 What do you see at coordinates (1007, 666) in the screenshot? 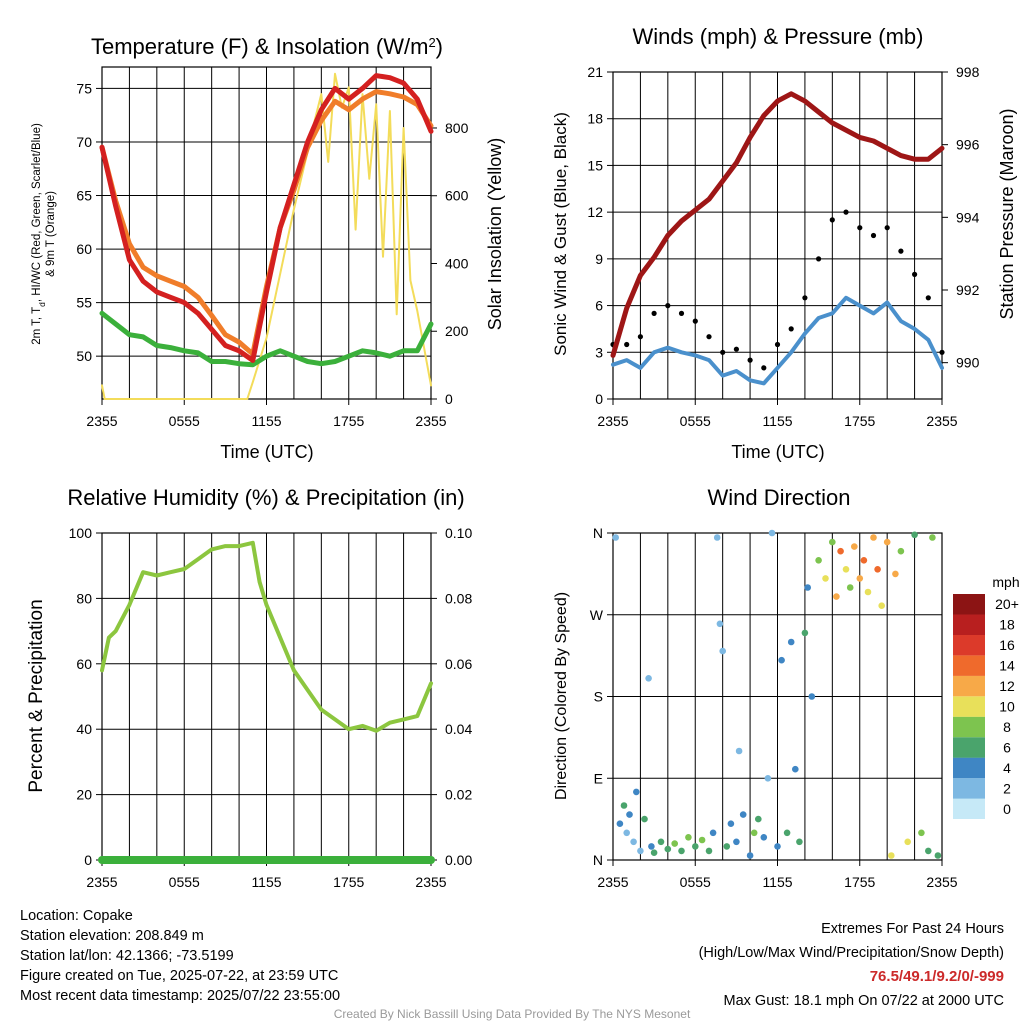
I see `colorbar-label: 14` at bounding box center [1007, 666].